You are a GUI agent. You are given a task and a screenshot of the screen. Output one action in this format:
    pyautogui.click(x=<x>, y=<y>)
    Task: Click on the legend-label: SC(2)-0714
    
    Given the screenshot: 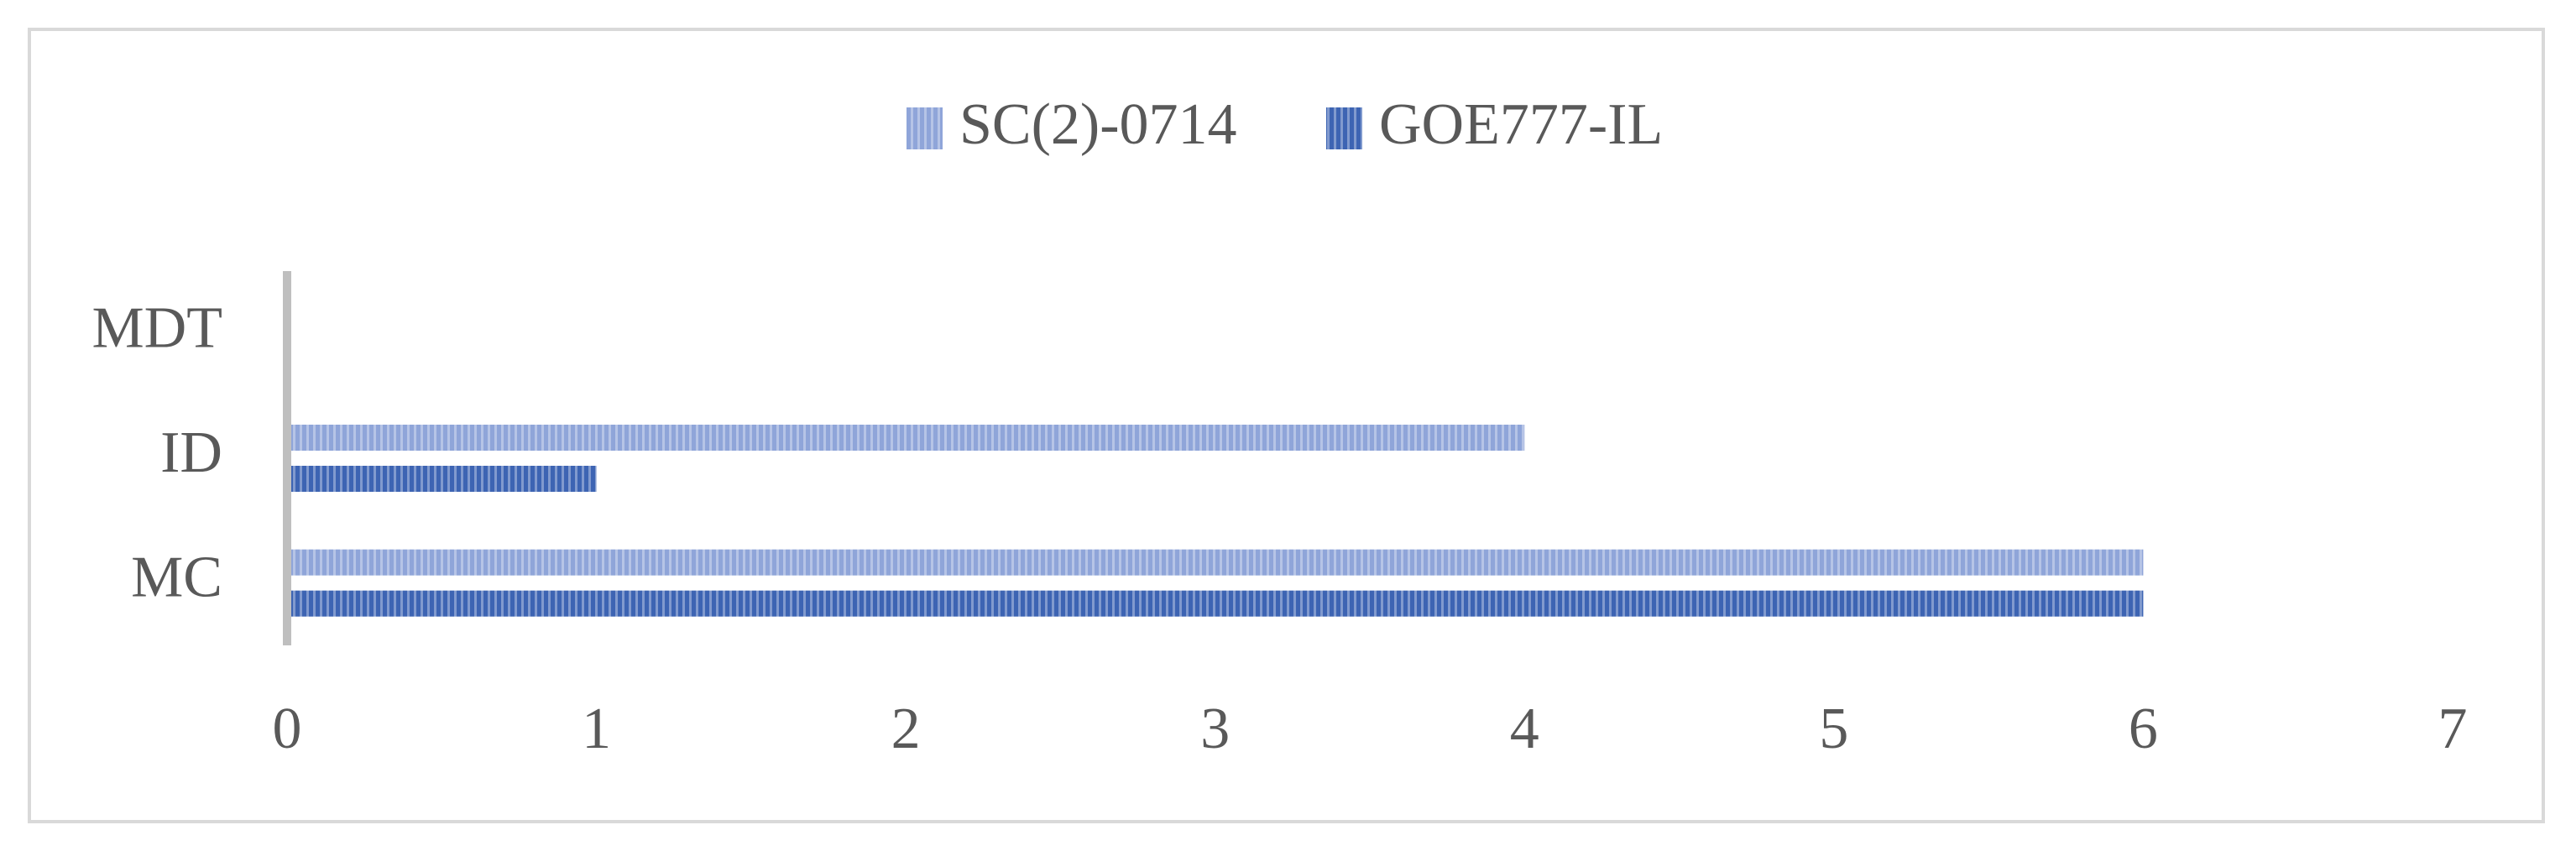 What is the action you would take?
    pyautogui.click(x=1098, y=124)
    